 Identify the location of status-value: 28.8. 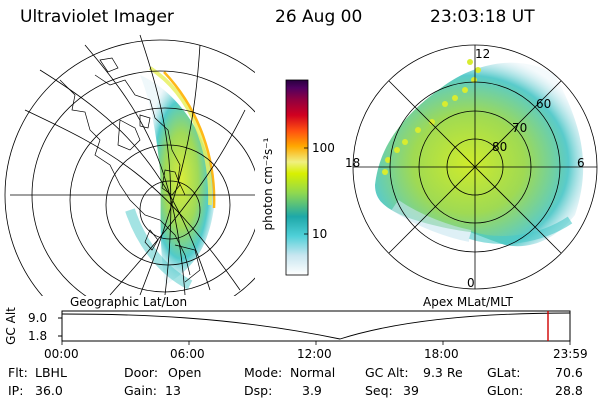
(569, 390).